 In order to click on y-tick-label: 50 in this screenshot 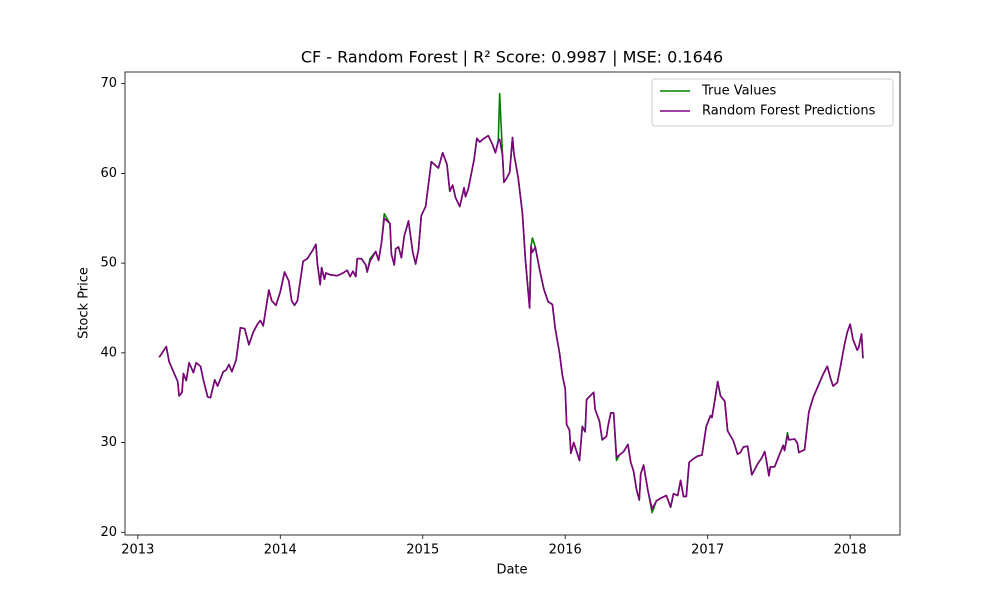, I will do `click(108, 263)`.